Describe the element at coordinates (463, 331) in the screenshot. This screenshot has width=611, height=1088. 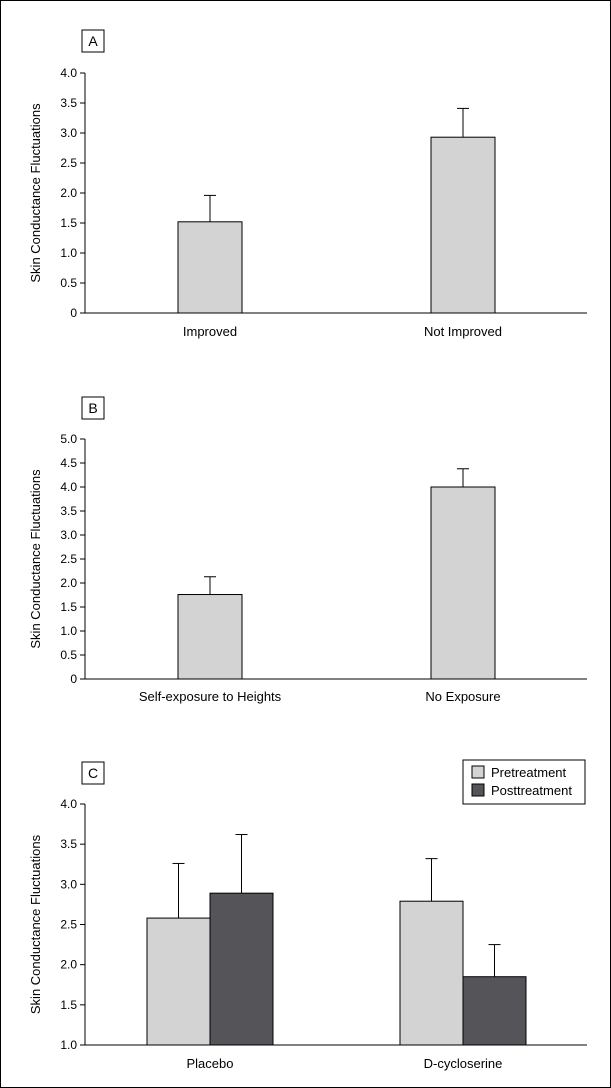
I see `x-category-label: Not Improved` at that location.